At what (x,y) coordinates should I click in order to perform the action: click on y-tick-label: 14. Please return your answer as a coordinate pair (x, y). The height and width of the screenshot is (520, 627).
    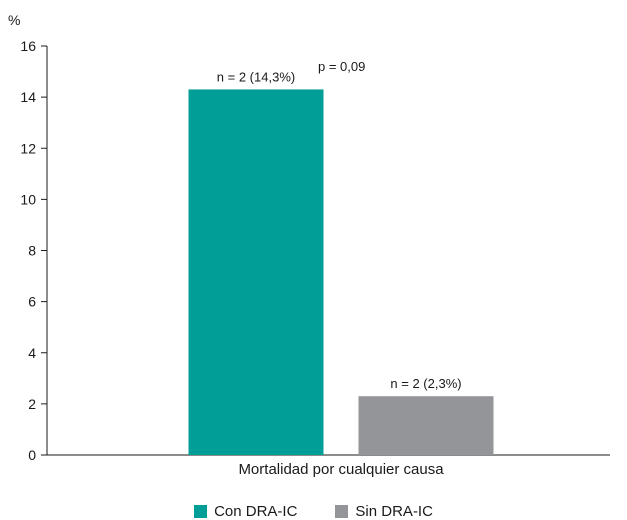
    Looking at the image, I should click on (28, 97).